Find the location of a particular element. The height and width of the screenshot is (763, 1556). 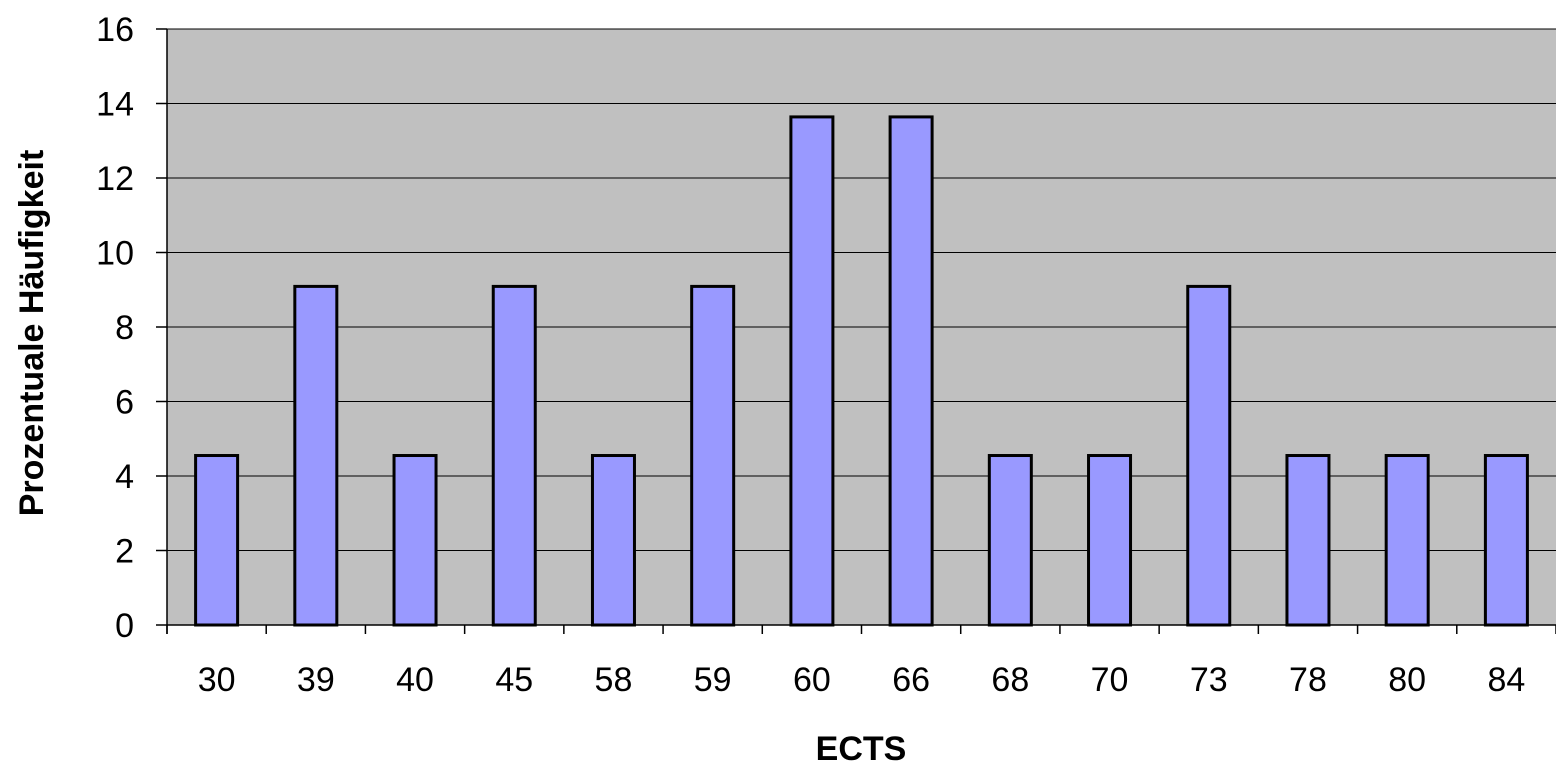

x-tick-label: 70 is located at coordinates (1110, 680).